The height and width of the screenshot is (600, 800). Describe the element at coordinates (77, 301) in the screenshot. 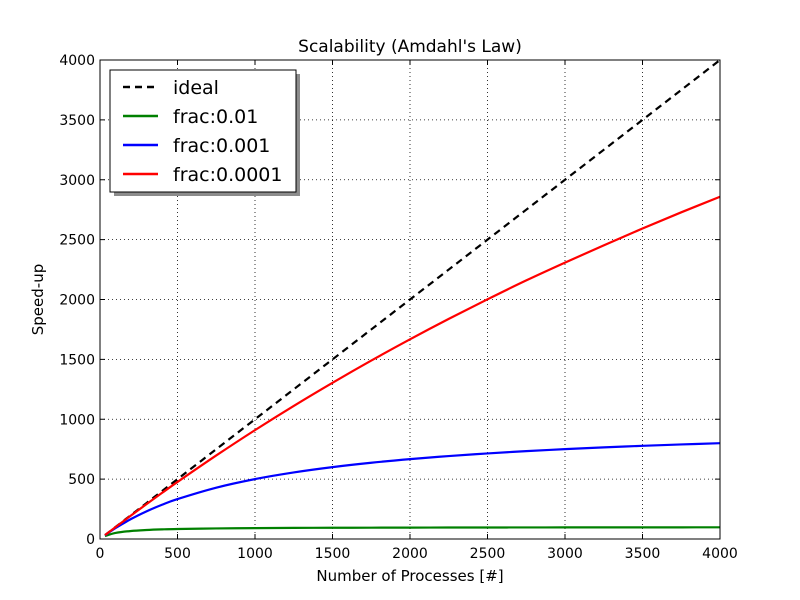

I see `y-tick-label: 2000` at that location.